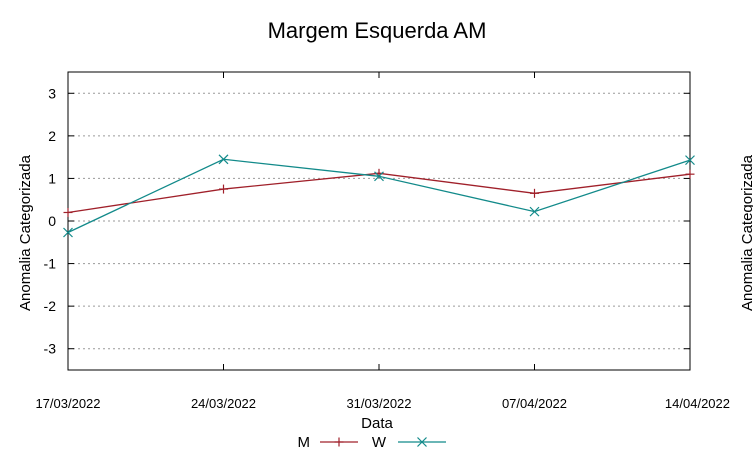  Describe the element at coordinates (52, 93) in the screenshot. I see `y-tick-label: 3` at that location.